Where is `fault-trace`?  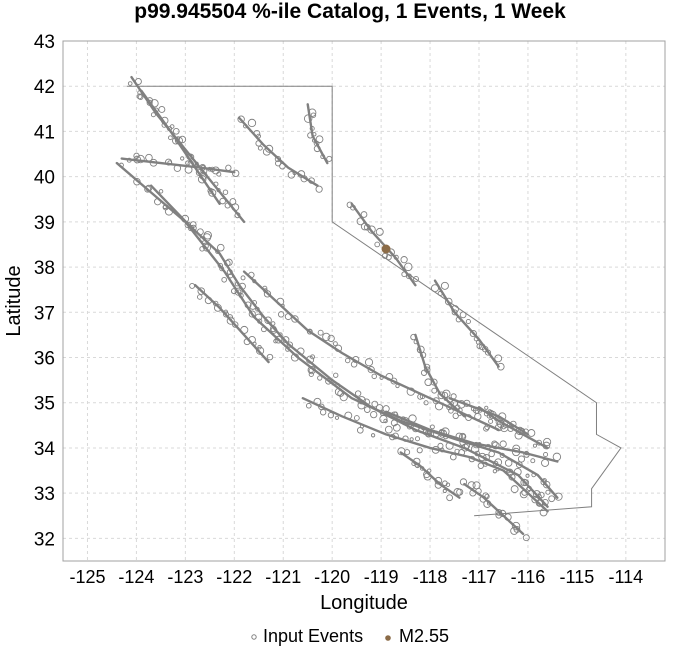
fault-trace is located at coordinates (231, 323).